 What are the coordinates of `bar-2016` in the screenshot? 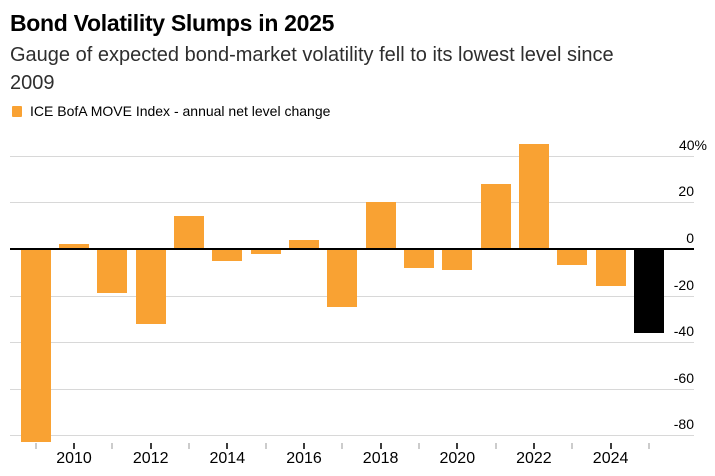 It's located at (304, 244).